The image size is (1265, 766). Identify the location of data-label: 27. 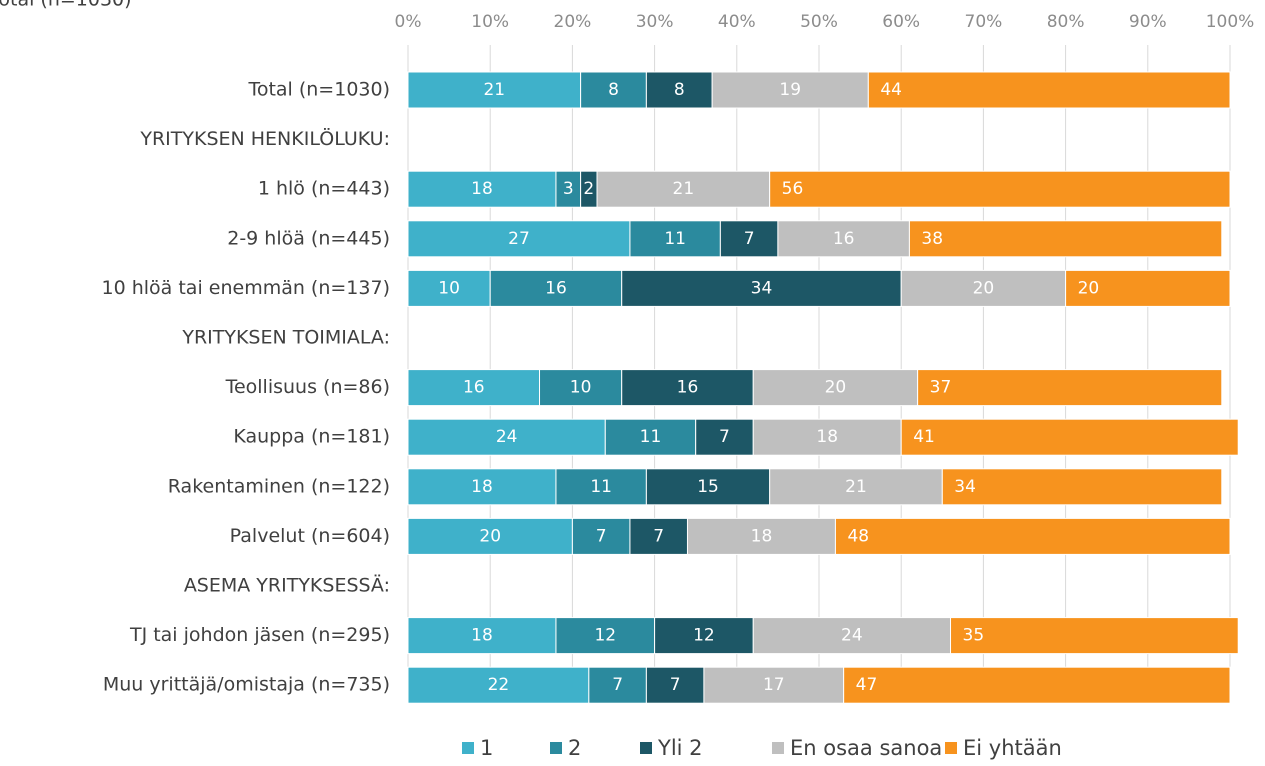
(519, 239).